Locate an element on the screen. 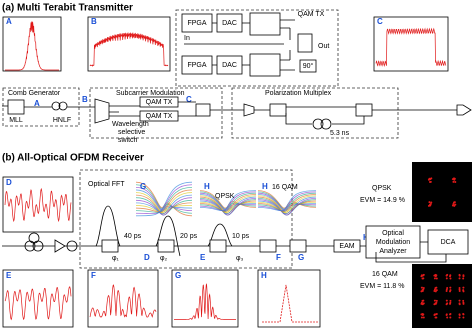 The image size is (474, 331). evm: EVM = 14.9 % is located at coordinates (382, 200).